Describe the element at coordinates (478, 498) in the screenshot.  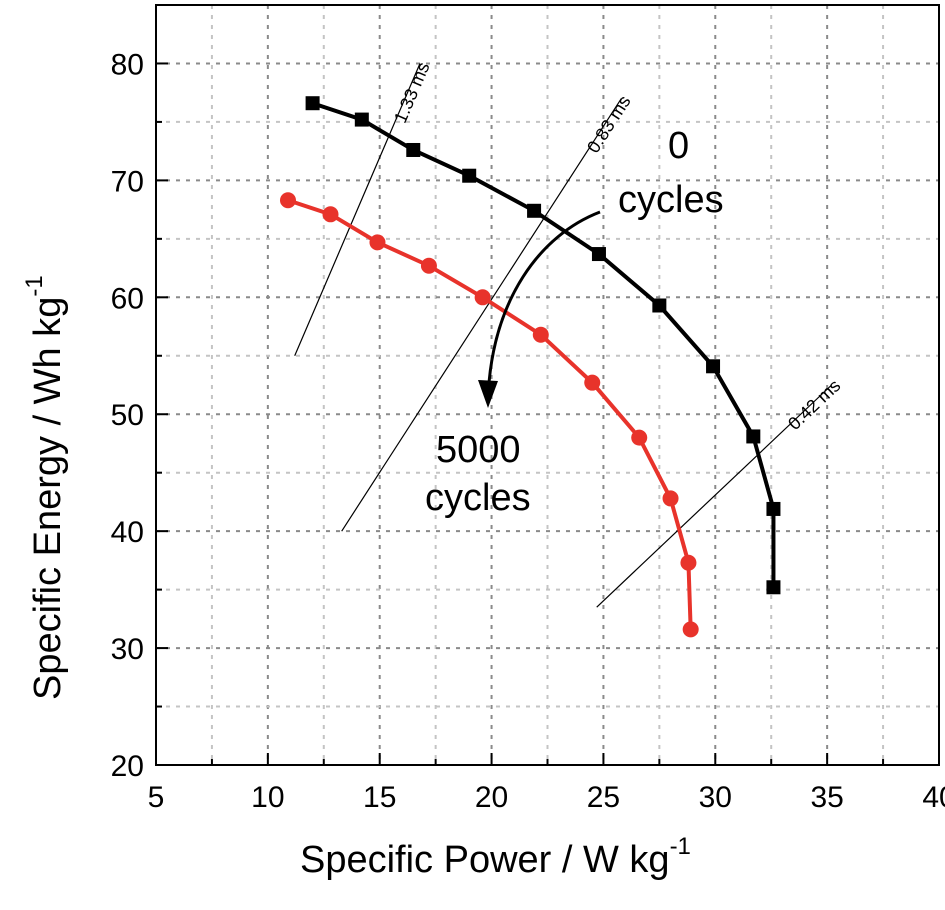
I see `annotation-cycles-bottom: cycles` at that location.